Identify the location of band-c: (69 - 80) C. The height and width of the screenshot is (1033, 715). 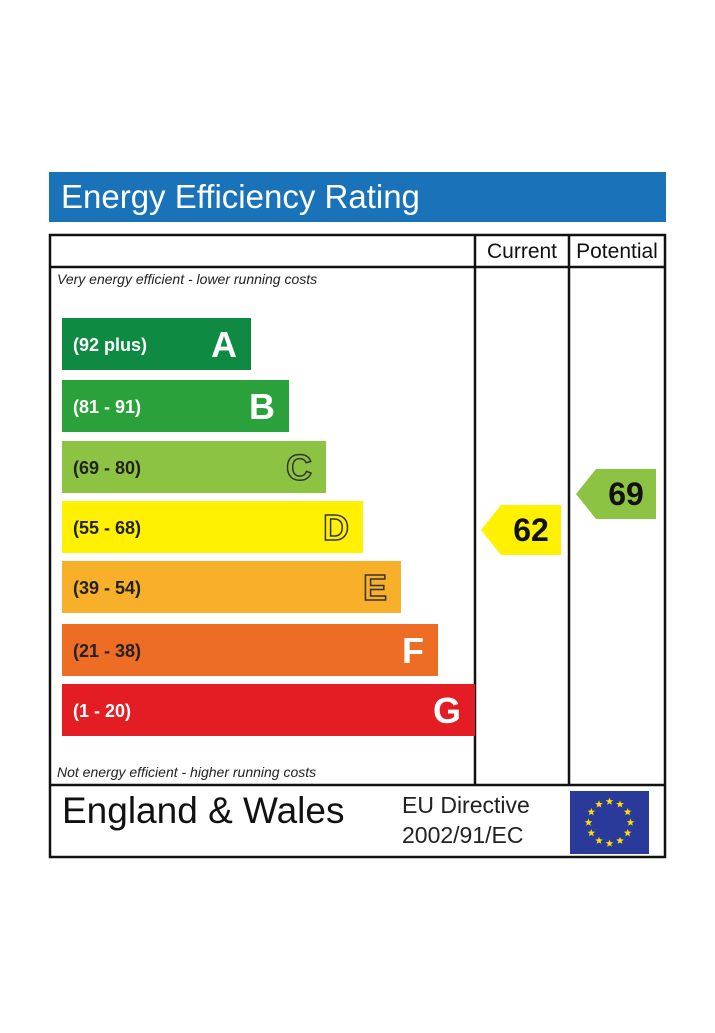
(194, 467).